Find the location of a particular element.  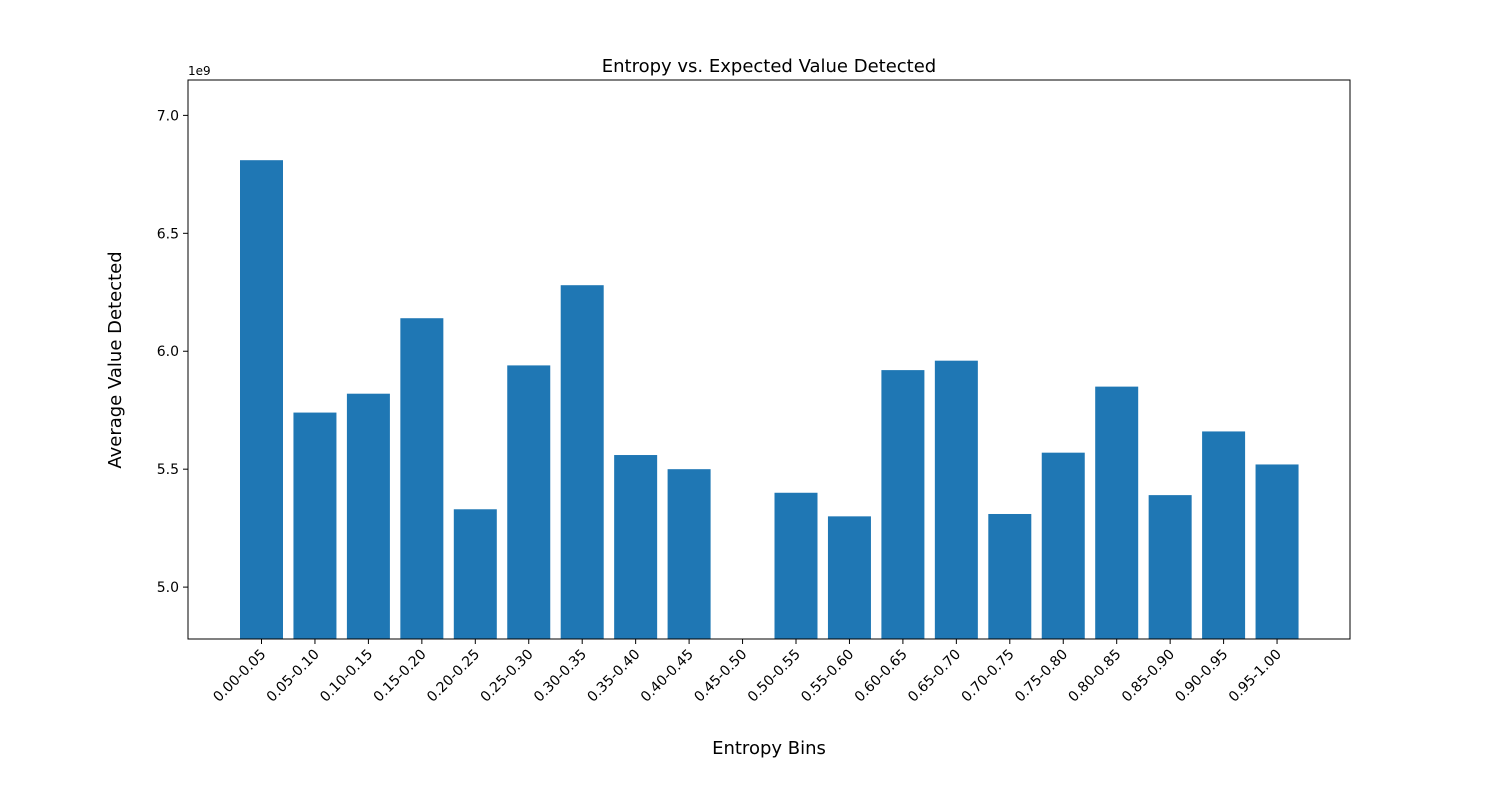

bar-0.70-0.75 is located at coordinates (1010, 576).